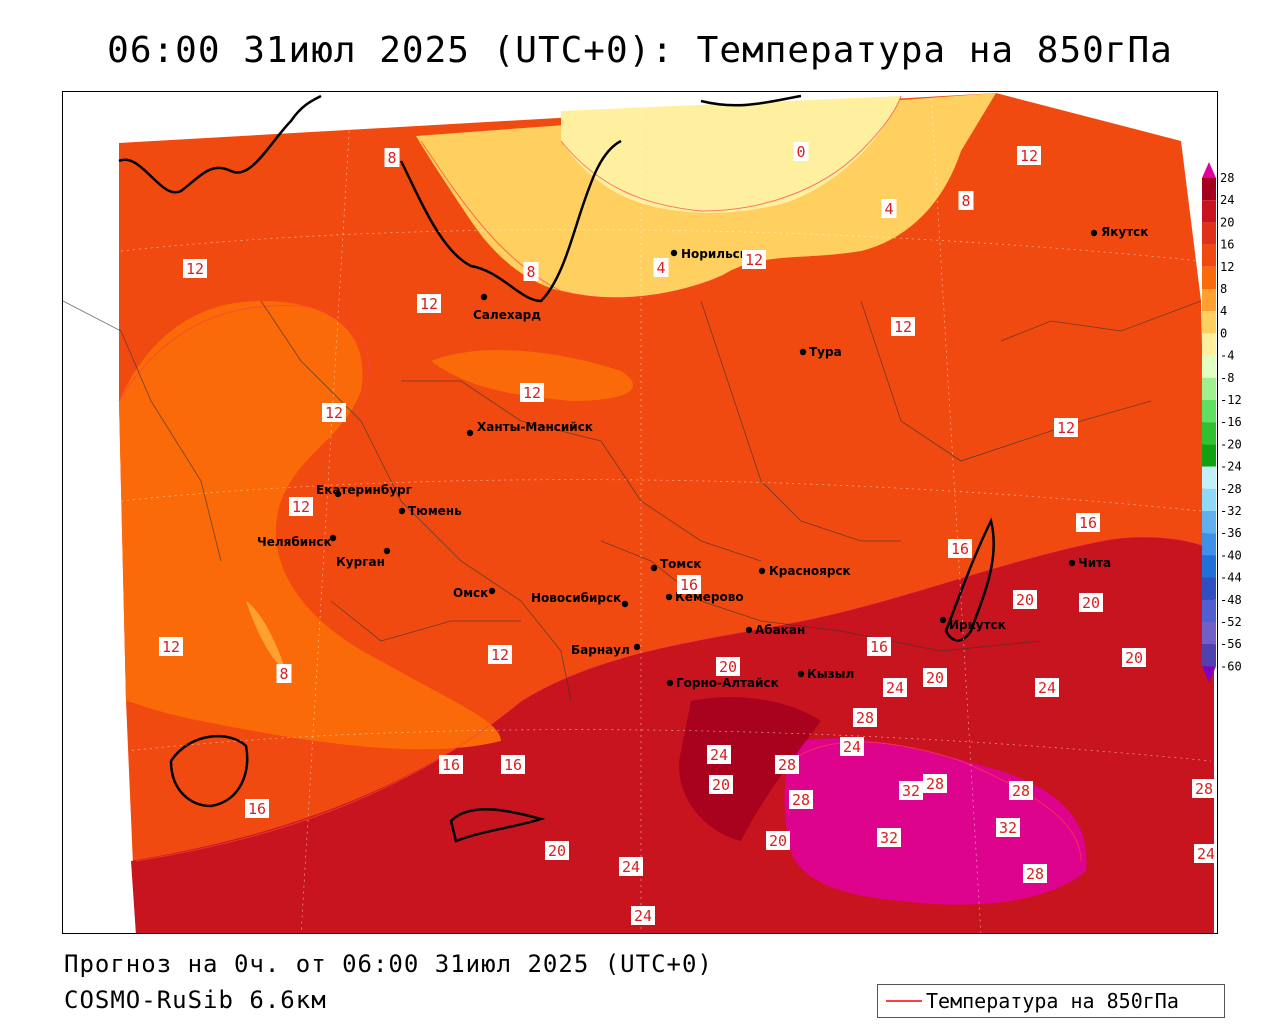  What do you see at coordinates (810, 571) in the screenshot?
I see `city-label: Красноярск` at bounding box center [810, 571].